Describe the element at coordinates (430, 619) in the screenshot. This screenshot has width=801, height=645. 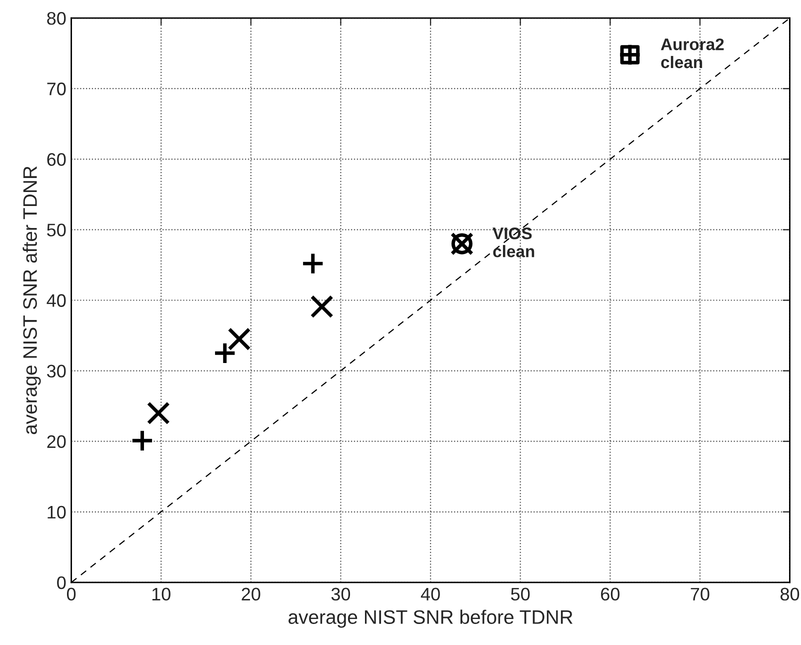
I see `x-axis-title: average NIST SNR before TDNR` at that location.